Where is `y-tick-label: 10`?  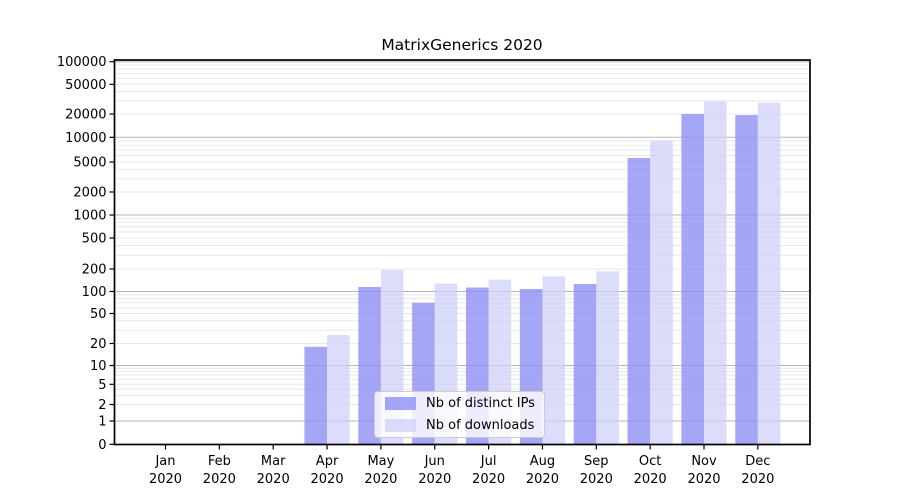 y-tick-label: 10 is located at coordinates (98, 366).